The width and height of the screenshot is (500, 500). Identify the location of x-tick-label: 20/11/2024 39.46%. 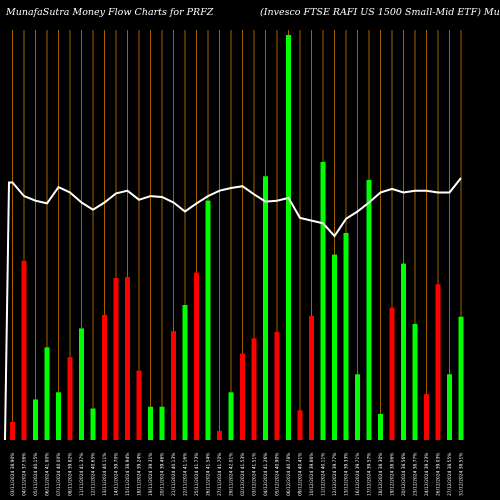
(163, 474).